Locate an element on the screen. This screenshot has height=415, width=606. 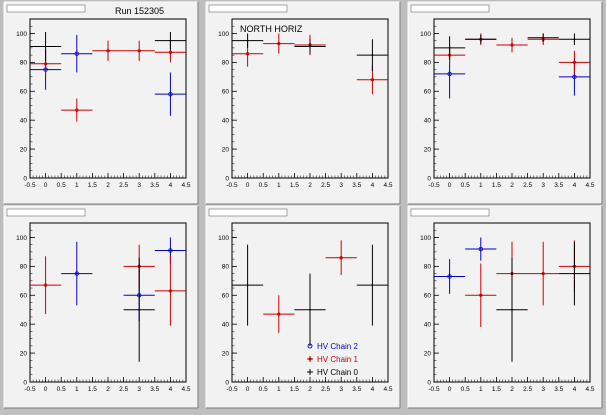
legend-entry: HV Chain 1 is located at coordinates (332, 359).